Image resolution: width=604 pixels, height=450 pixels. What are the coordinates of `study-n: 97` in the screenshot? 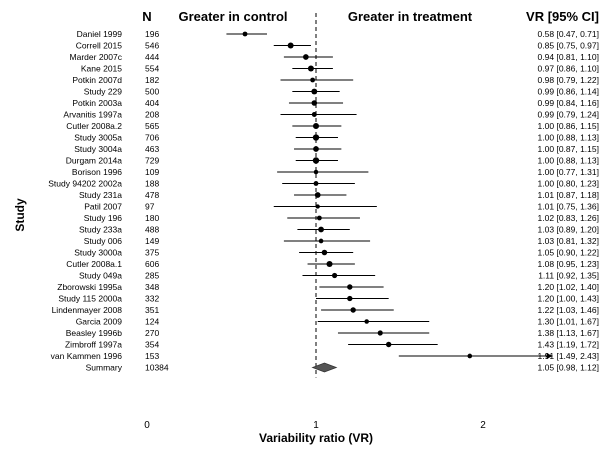 It's located at (150, 207).